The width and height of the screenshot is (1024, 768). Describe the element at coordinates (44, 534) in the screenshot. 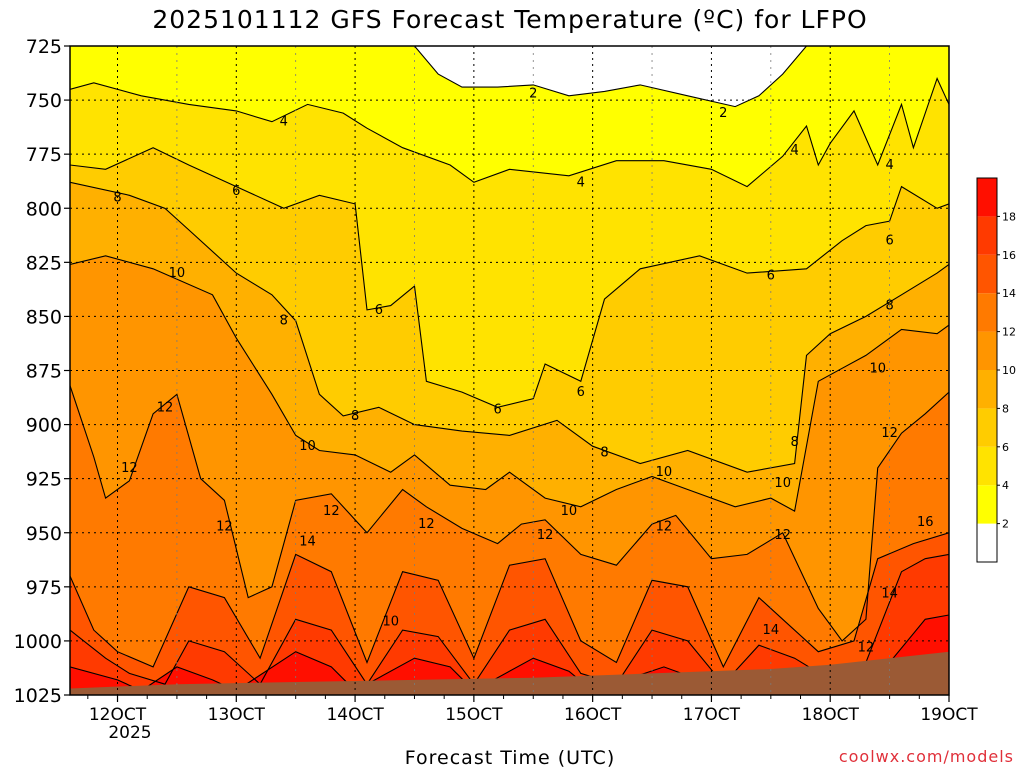

I see `y-tick-label: 950` at that location.